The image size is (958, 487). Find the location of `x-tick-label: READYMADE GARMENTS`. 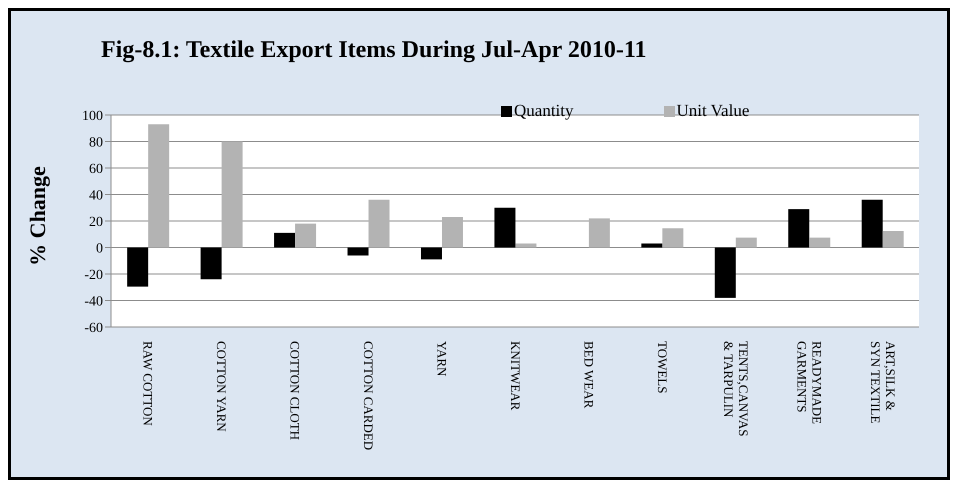

x-tick-label: READYMADE GARMENTS is located at coordinates (809, 382).